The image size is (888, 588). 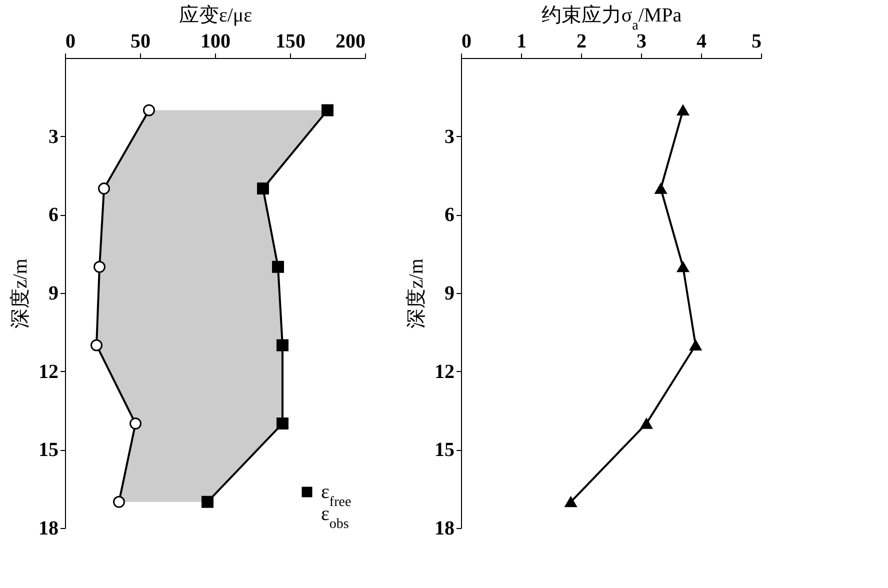 I want to click on x-tick-label: 200, so click(x=351, y=41).